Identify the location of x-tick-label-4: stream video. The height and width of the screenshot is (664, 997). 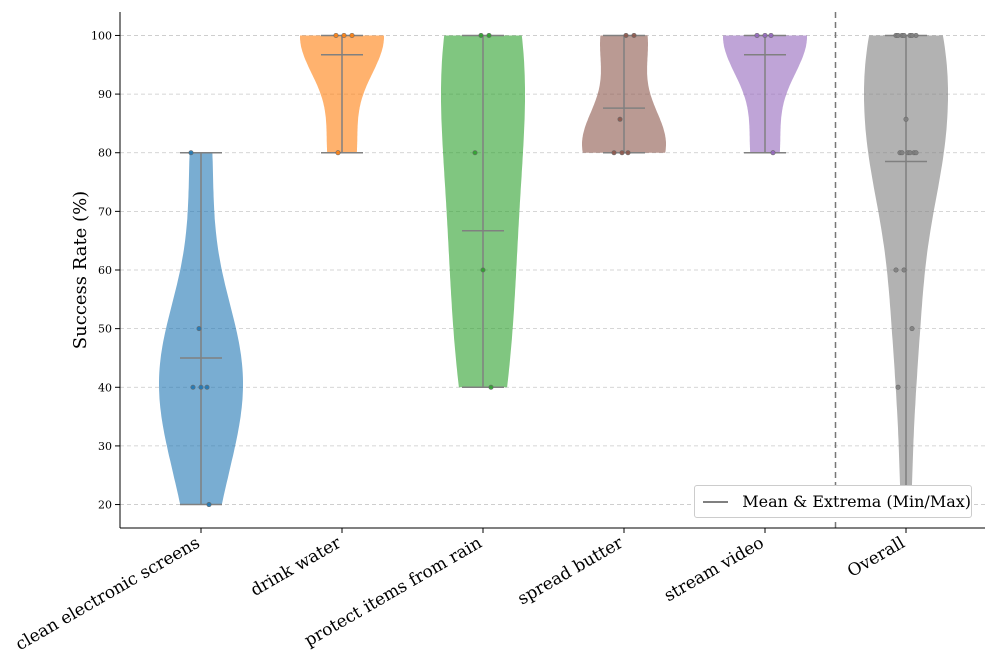
(714, 569).